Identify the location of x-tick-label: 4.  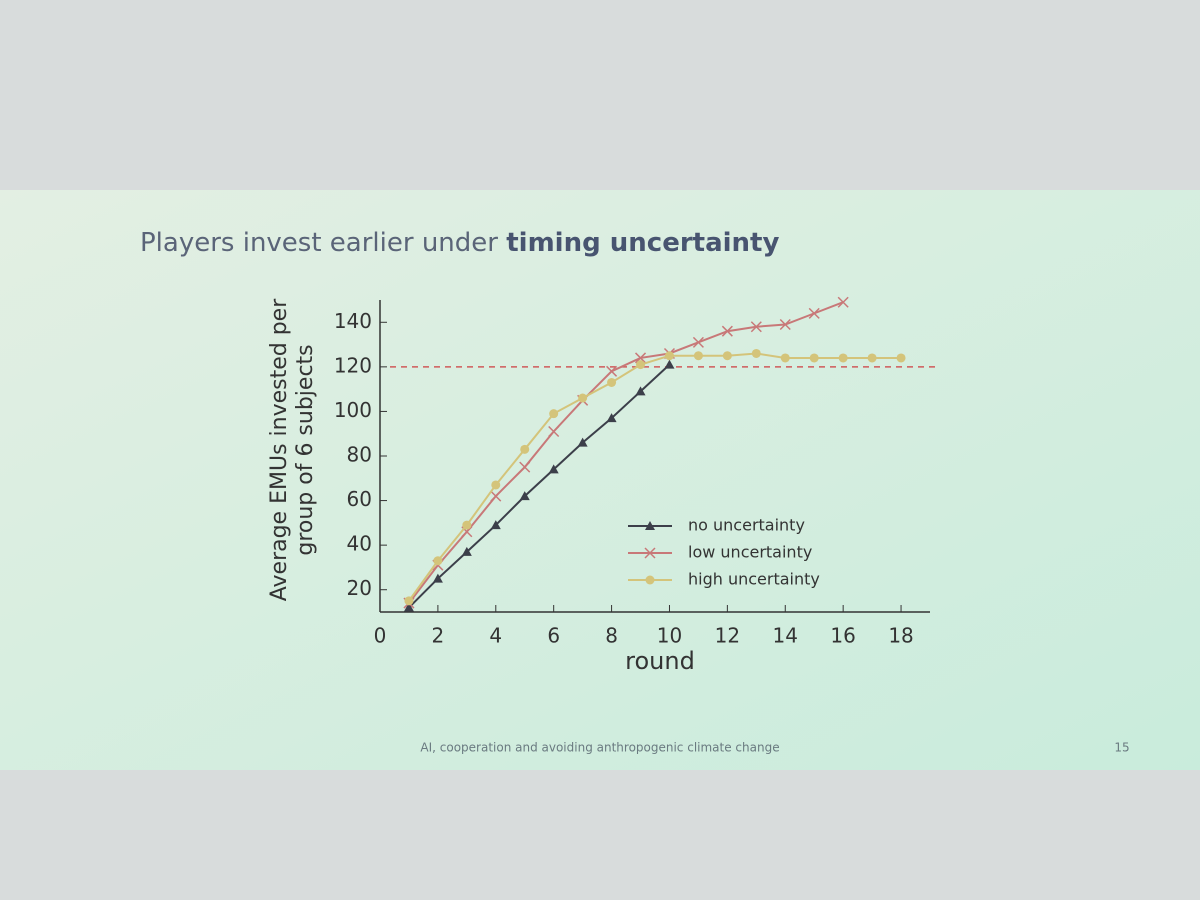
(495, 636).